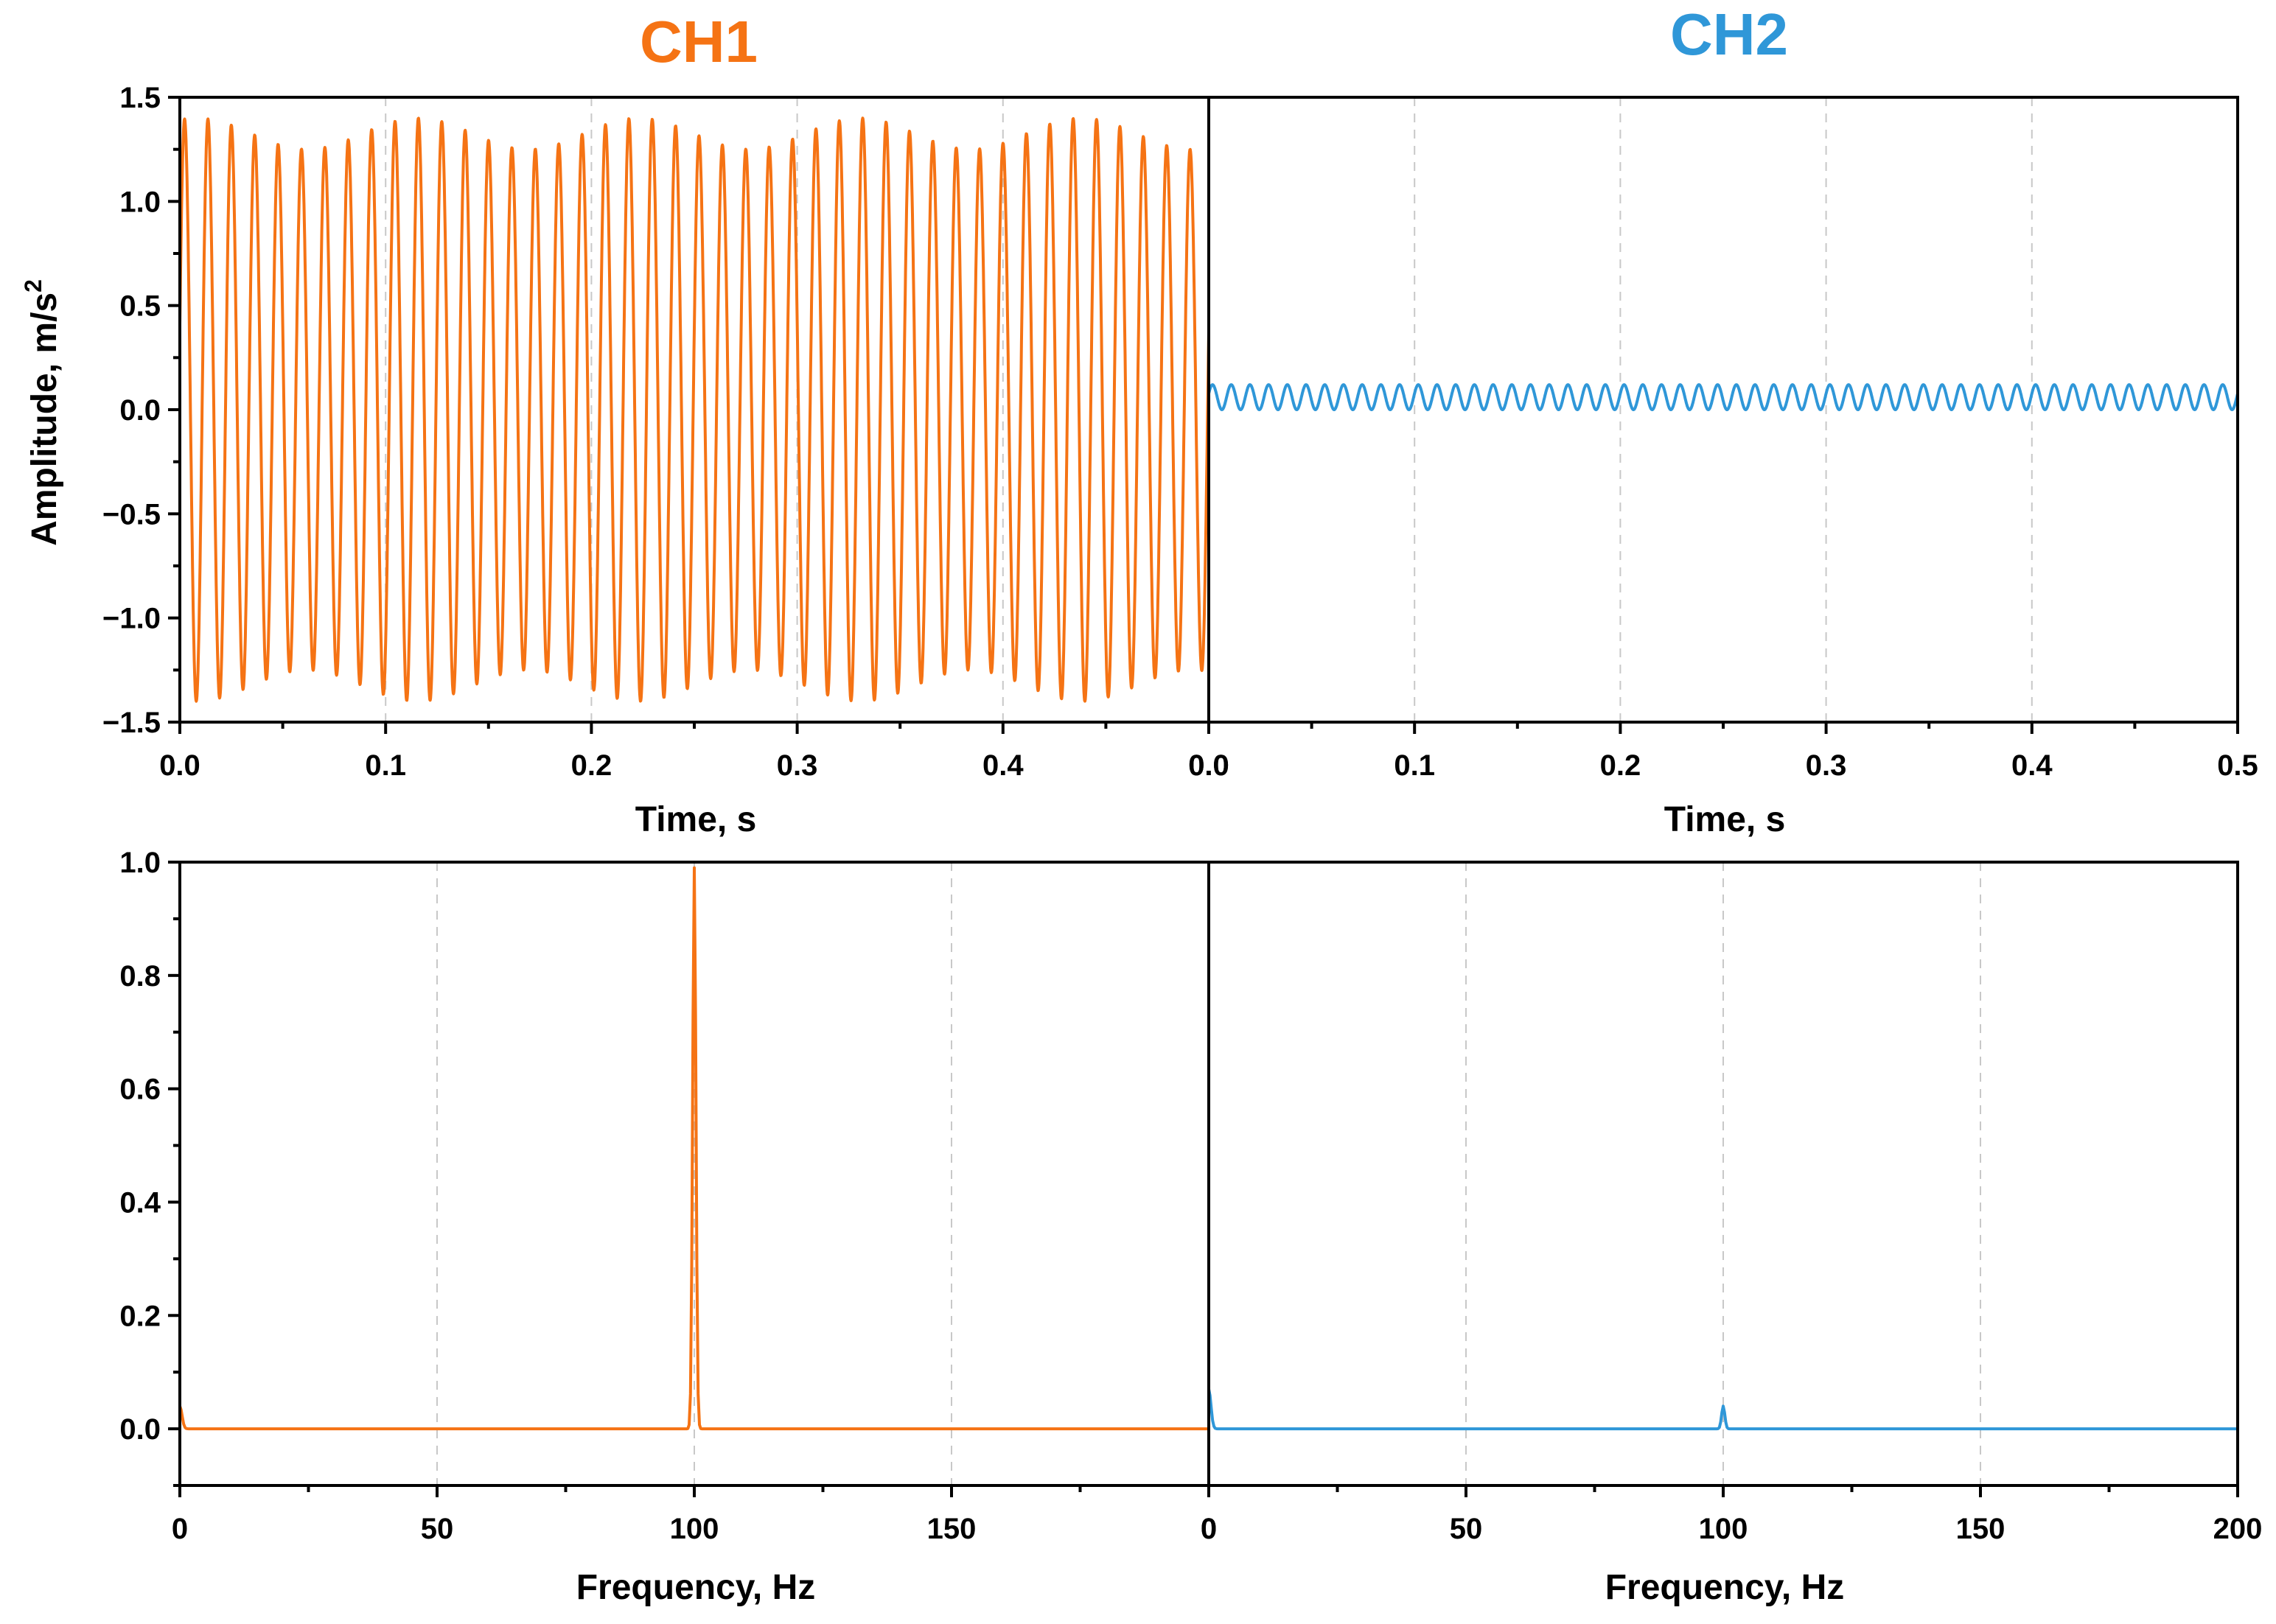 The height and width of the screenshot is (1624, 2276). Describe the element at coordinates (131, 723) in the screenshot. I see `y-tick-label: −1.5` at that location.